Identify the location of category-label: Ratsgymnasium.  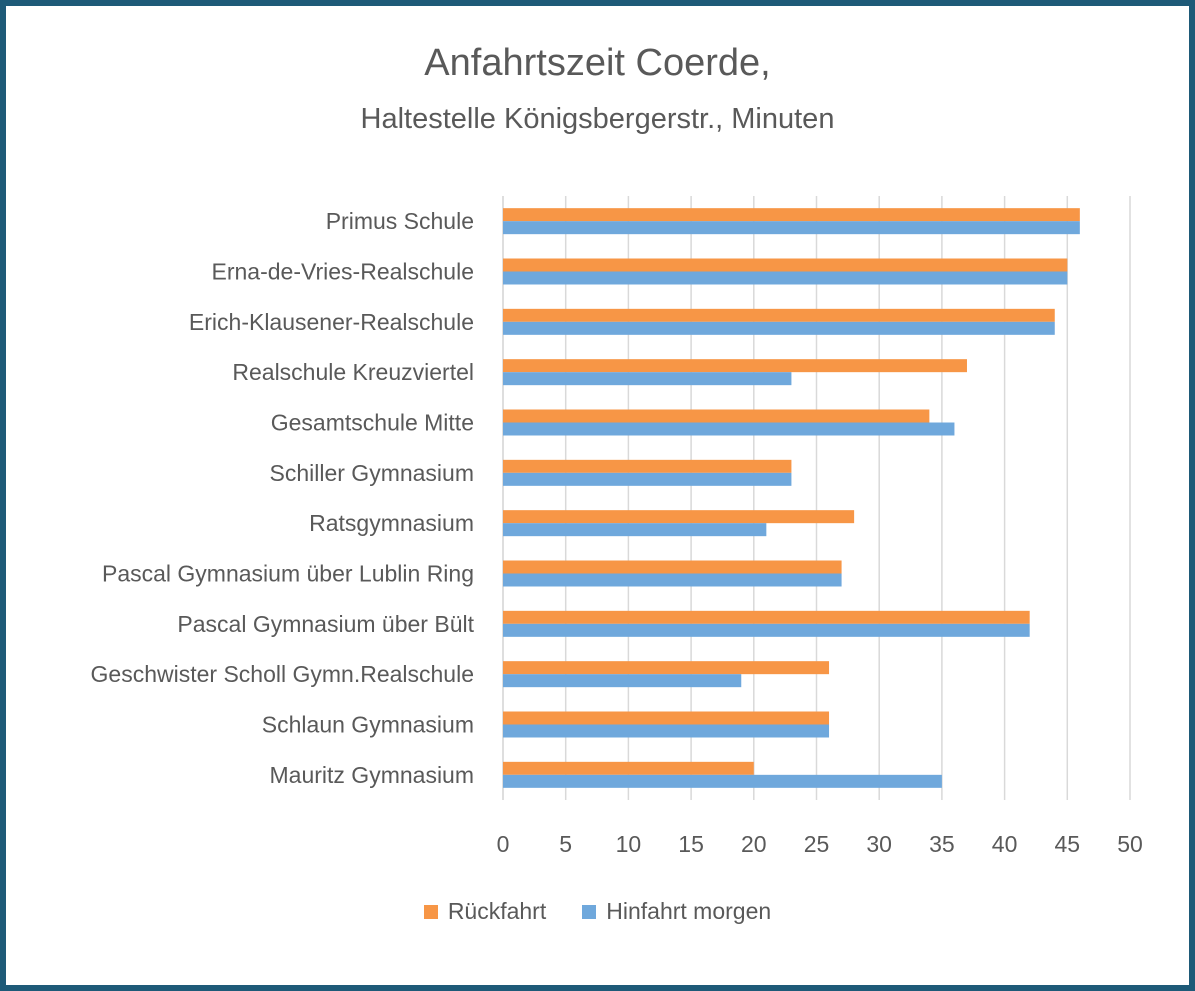
(391, 523).